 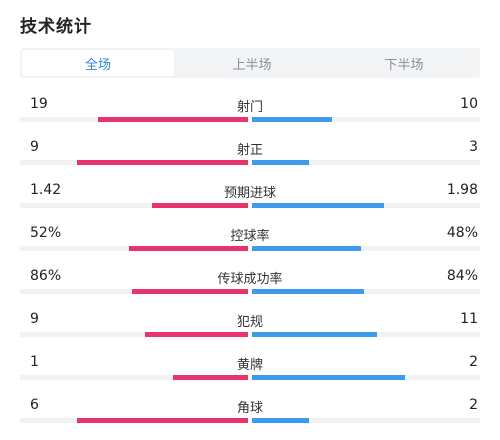 What do you see at coordinates (462, 190) in the screenshot?
I see `away-value: 1.98` at bounding box center [462, 190].